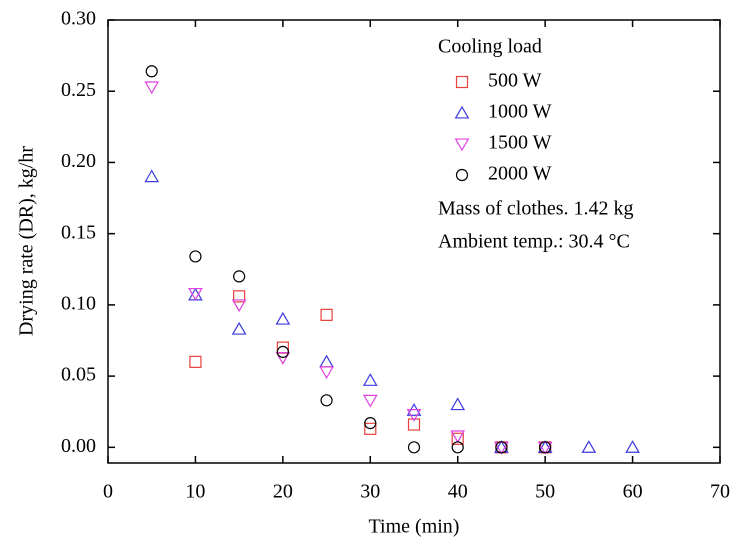  What do you see at coordinates (78, 446) in the screenshot?
I see `y-tick-label: 0.00` at bounding box center [78, 446].